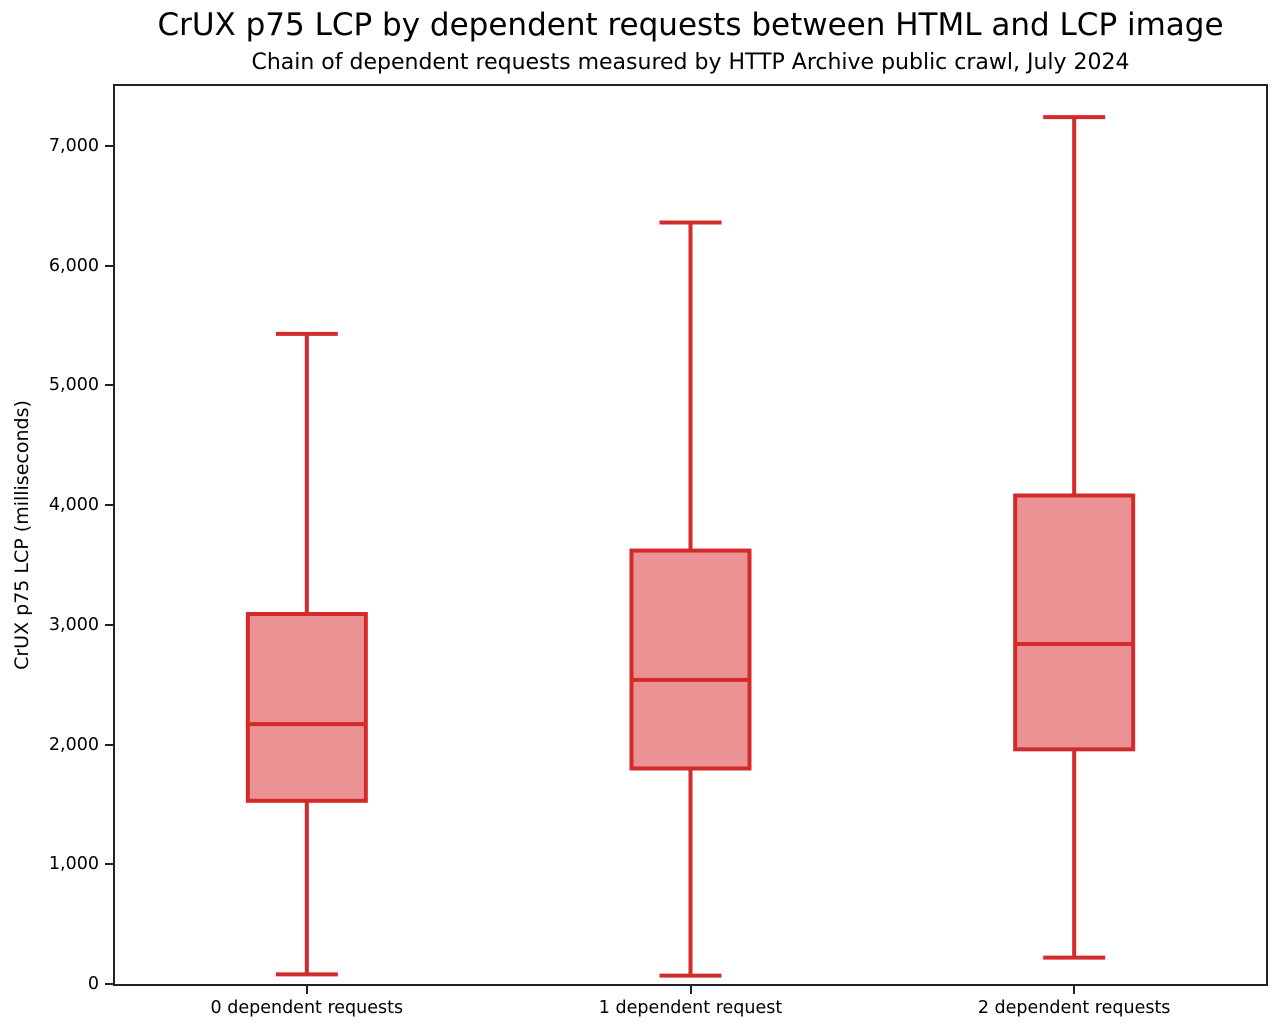  What do you see at coordinates (73, 385) in the screenshot?
I see `y-tick-label: 5,000` at bounding box center [73, 385].